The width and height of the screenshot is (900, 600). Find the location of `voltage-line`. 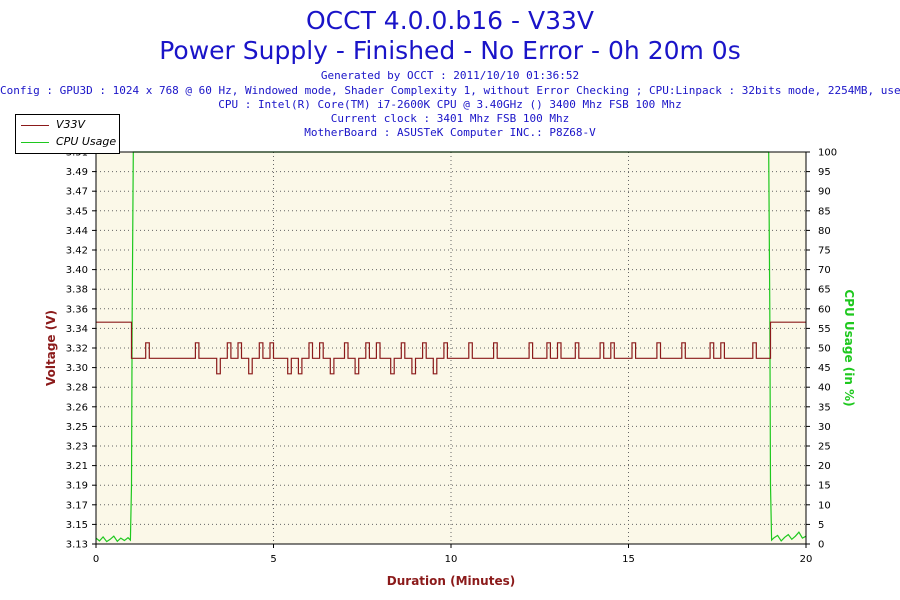

voltage-line is located at coordinates (451, 348).